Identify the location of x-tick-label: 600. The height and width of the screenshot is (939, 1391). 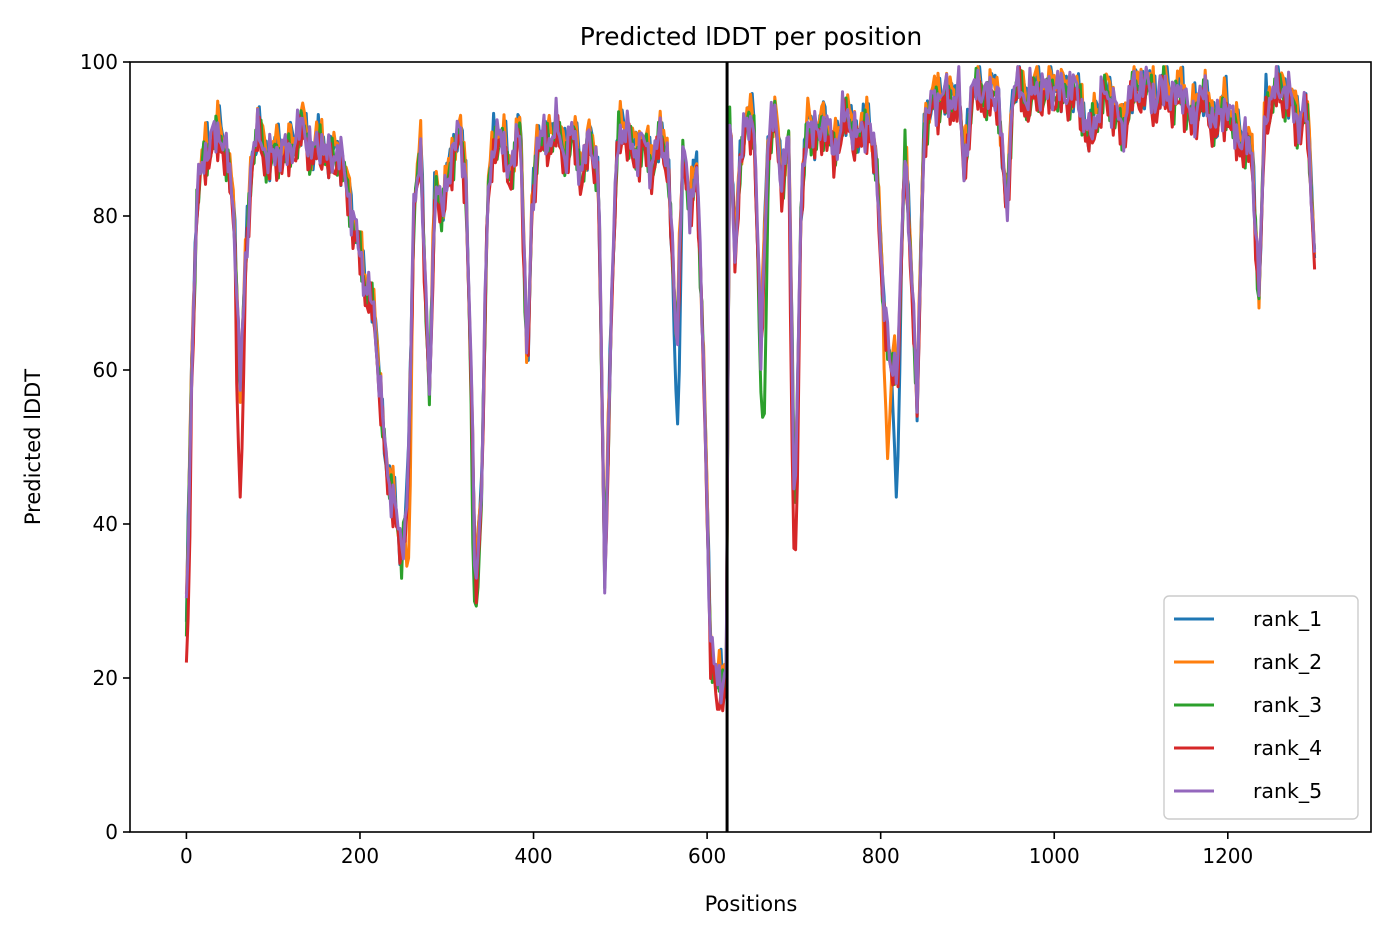
(707, 856).